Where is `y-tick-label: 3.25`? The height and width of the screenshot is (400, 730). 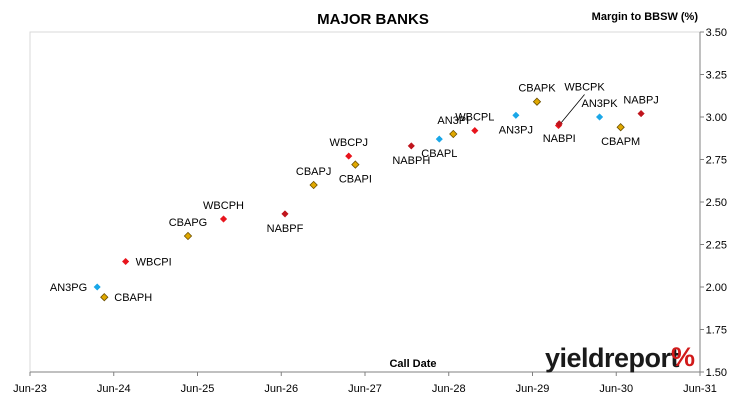
y-tick-label: 3.25 is located at coordinates (716, 76).